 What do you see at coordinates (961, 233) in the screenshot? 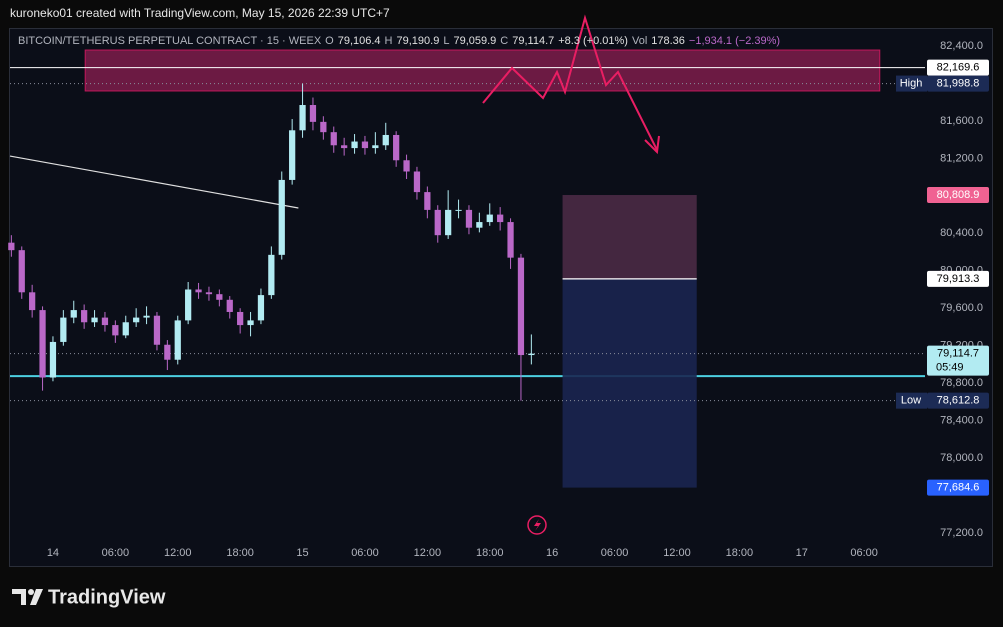
I see `y-tick-label: 80,400.0` at bounding box center [961, 233].